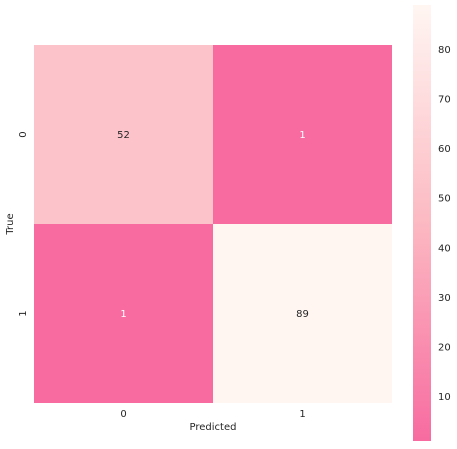  What do you see at coordinates (444, 224) in the screenshot?
I see `colorbar-ticks: 10 20 30 40 50 60 70 80` at bounding box center [444, 224].